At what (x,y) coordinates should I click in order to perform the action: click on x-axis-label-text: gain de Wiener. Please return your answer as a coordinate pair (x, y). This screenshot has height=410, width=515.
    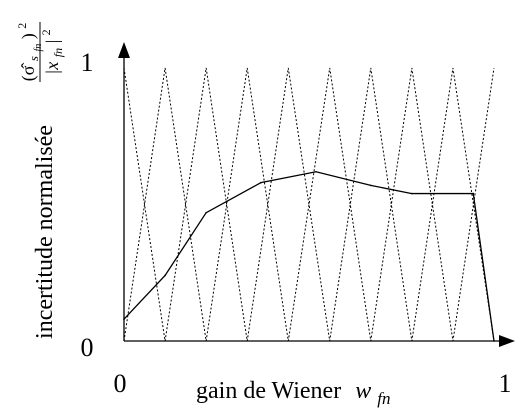
    Looking at the image, I should click on (268, 391).